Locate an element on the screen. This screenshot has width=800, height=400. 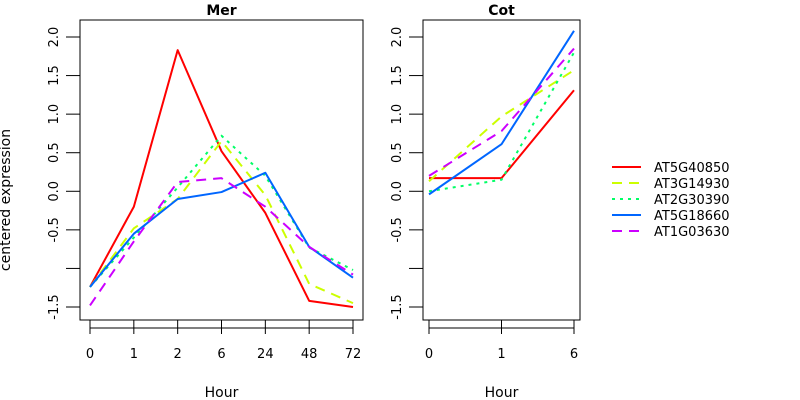
series-line-at5g40850 is located at coordinates (502, 134).